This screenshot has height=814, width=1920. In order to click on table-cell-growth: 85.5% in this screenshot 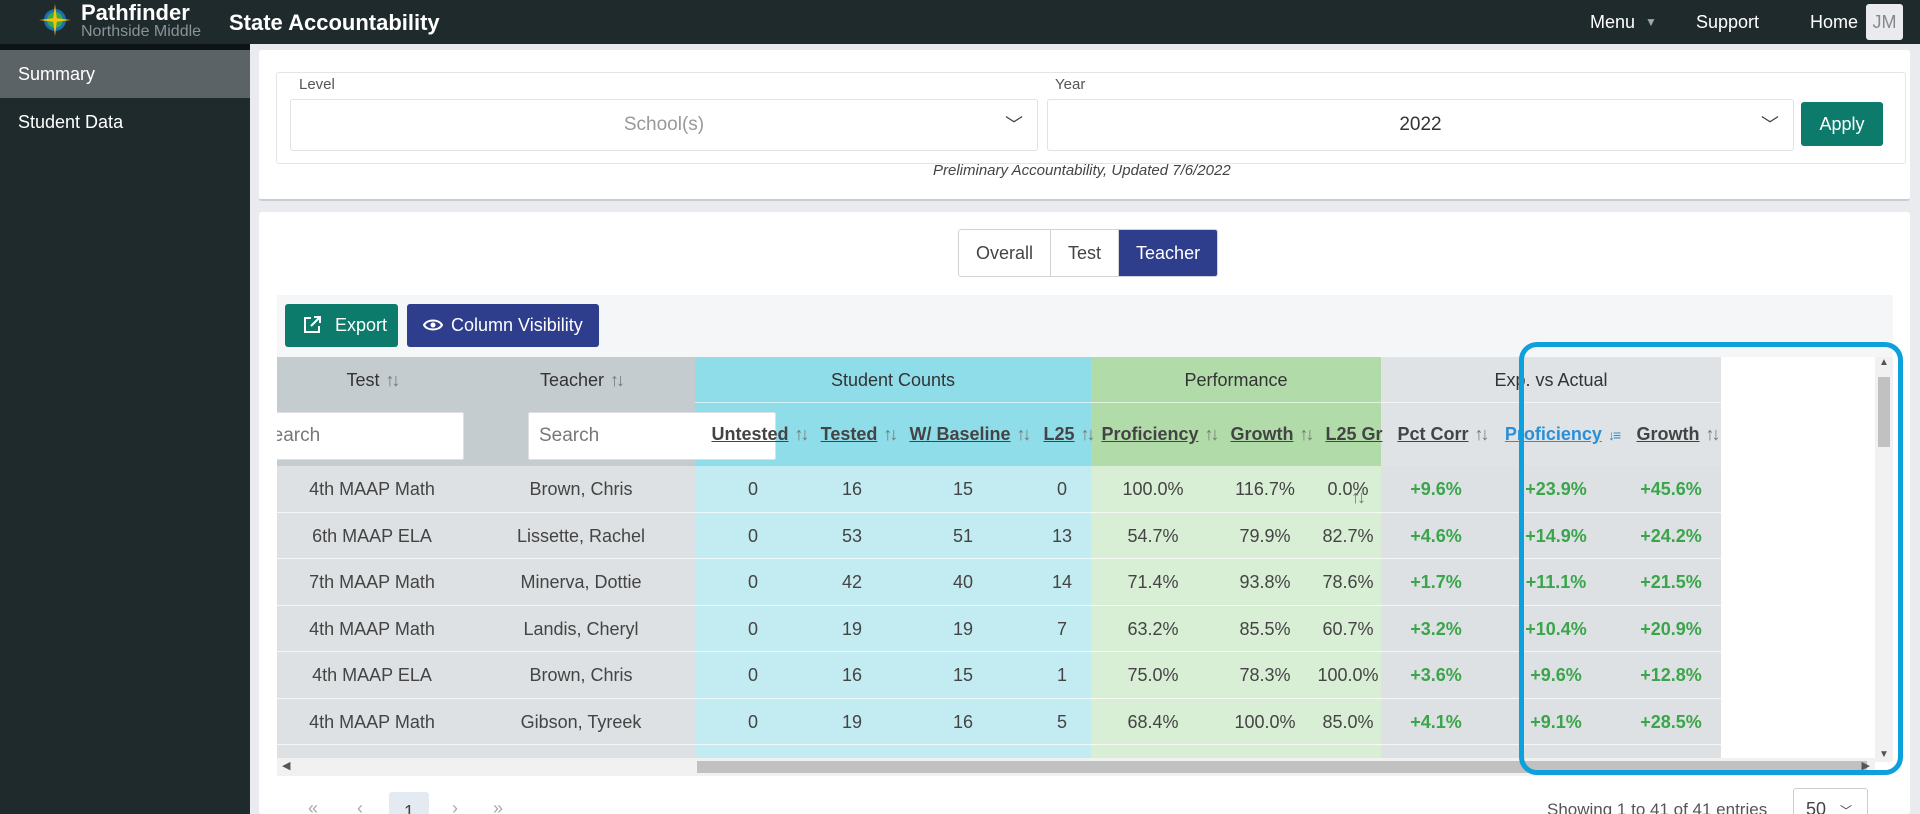, I will do `click(1265, 628)`.